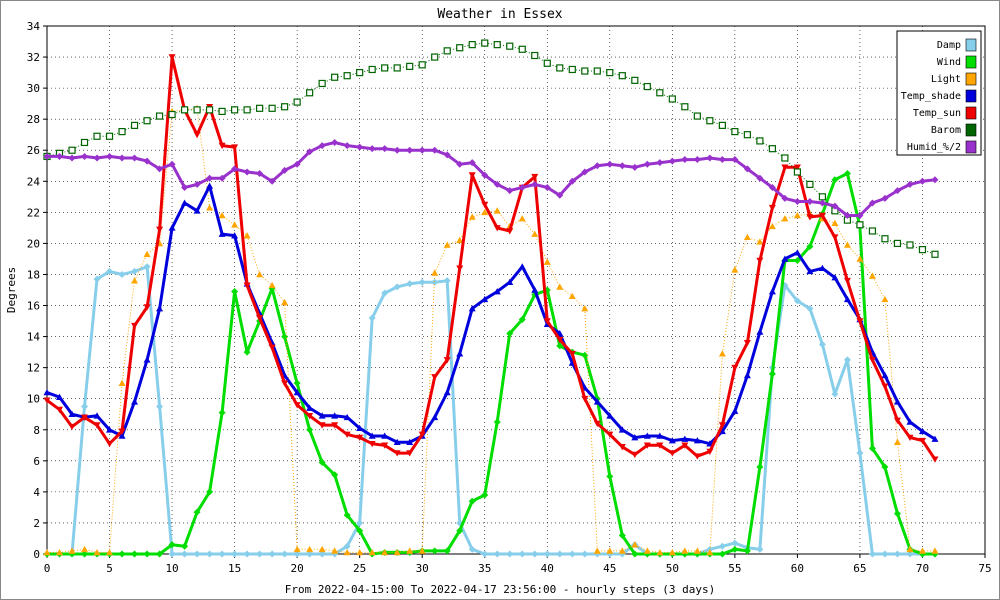 Image resolution: width=1000 pixels, height=600 pixels. I want to click on y-tick-label: 2, so click(36, 523).